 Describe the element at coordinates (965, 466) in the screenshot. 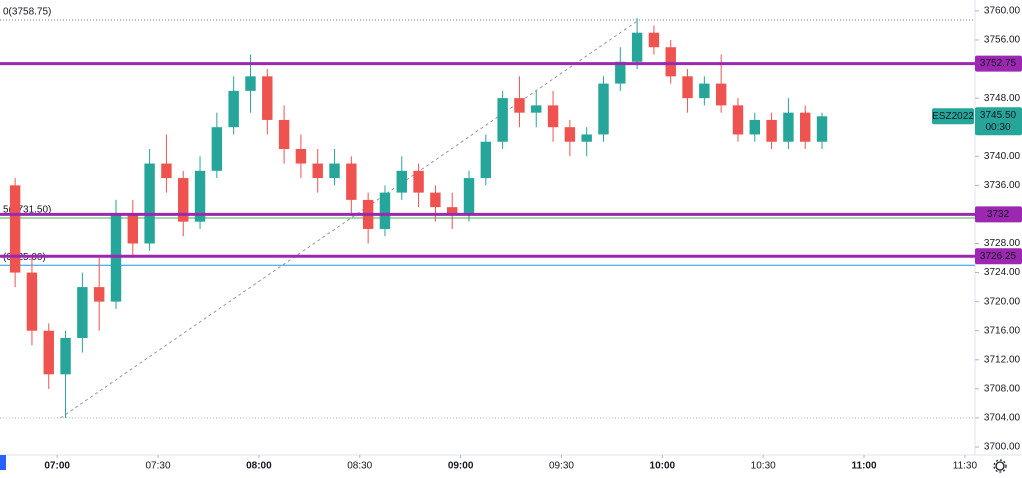

I see `x-tick-label: 11:30` at that location.